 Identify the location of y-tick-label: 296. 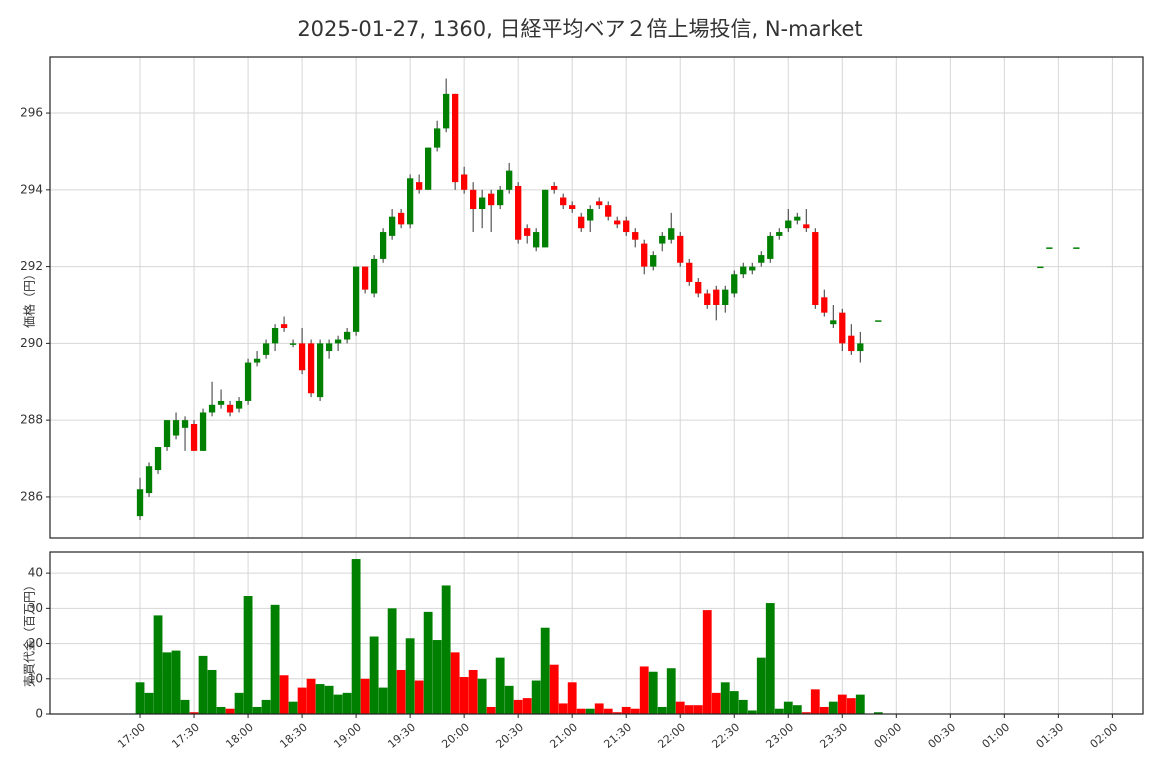
(31, 113).